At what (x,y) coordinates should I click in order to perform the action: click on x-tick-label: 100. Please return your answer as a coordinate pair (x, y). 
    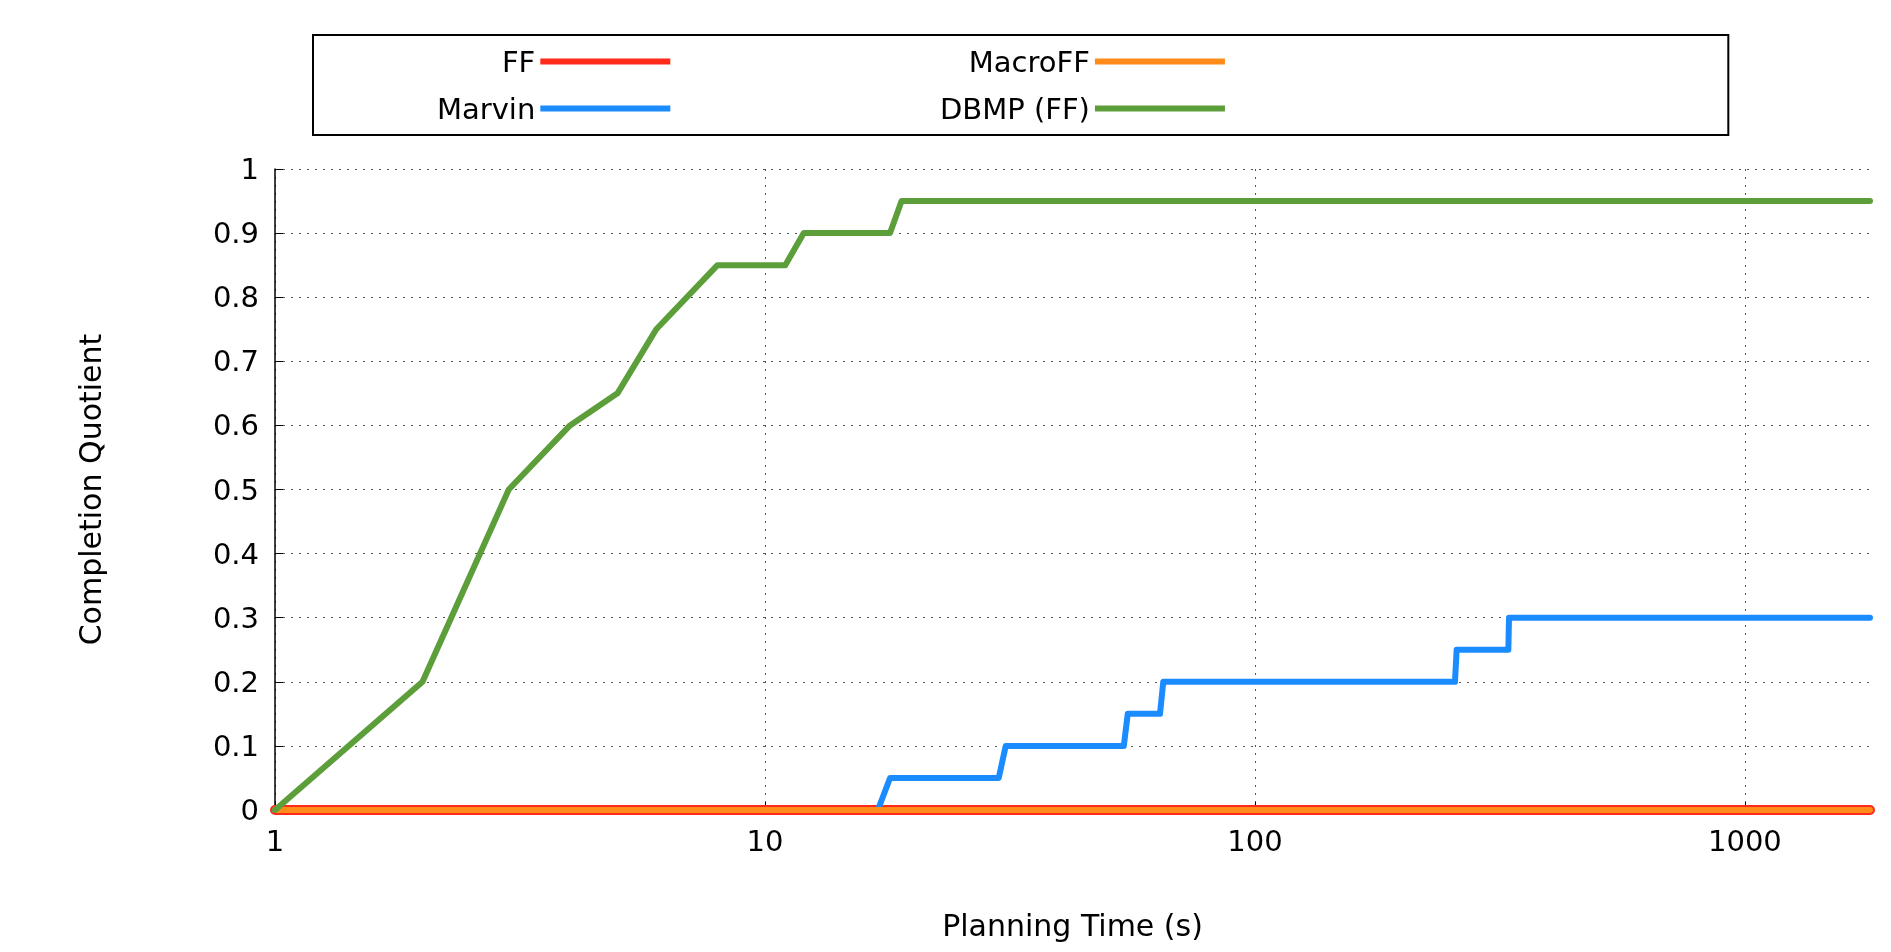
    Looking at the image, I should click on (1255, 840).